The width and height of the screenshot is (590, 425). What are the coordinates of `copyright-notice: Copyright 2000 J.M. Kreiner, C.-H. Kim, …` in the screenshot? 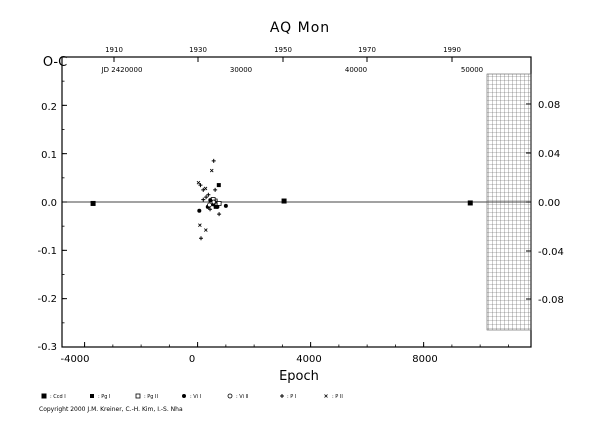 It's located at (111, 409).